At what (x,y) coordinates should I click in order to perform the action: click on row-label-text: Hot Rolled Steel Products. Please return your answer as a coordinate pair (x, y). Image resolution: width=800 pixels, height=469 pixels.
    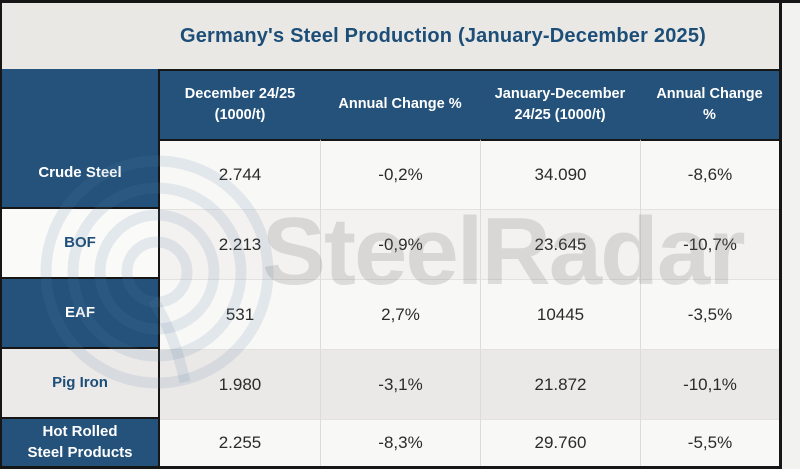
    Looking at the image, I should click on (80, 442).